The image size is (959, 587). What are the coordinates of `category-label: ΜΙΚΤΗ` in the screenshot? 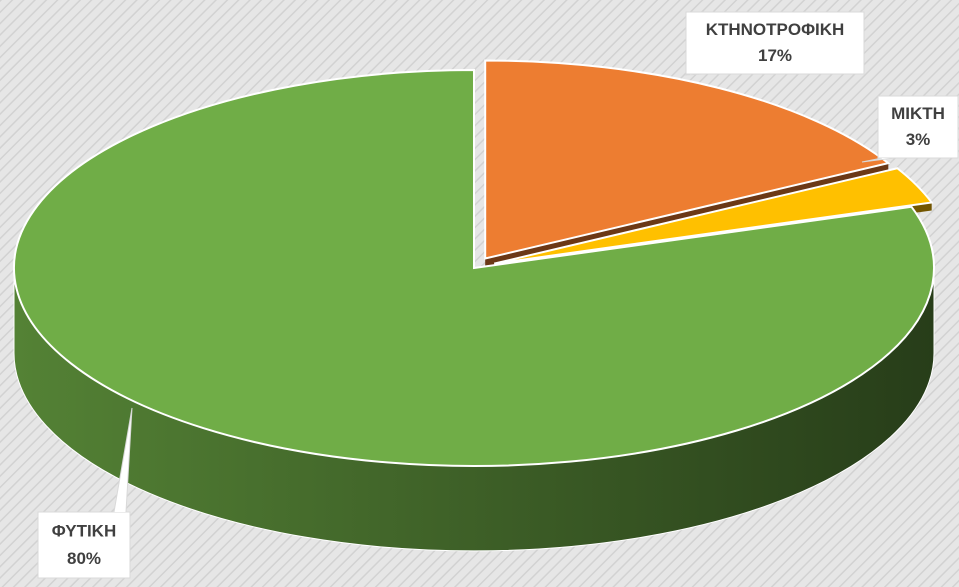 It's located at (918, 113).